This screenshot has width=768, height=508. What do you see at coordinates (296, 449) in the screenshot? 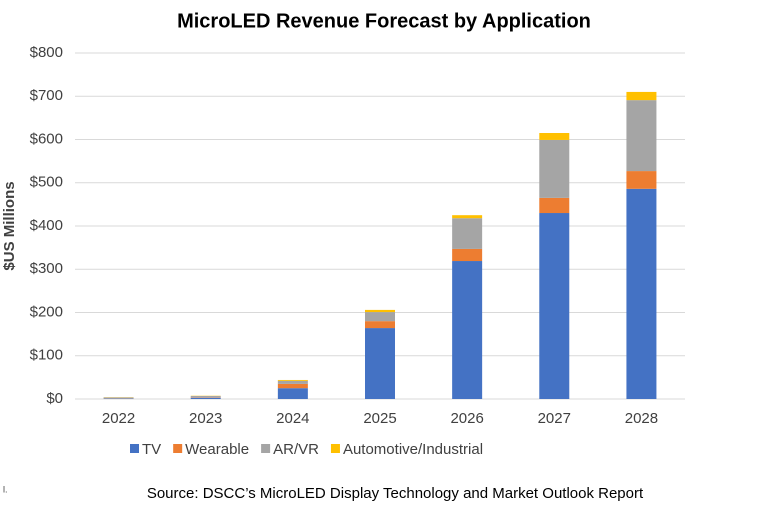
I see `legend-label: AR/VR` at bounding box center [296, 449].